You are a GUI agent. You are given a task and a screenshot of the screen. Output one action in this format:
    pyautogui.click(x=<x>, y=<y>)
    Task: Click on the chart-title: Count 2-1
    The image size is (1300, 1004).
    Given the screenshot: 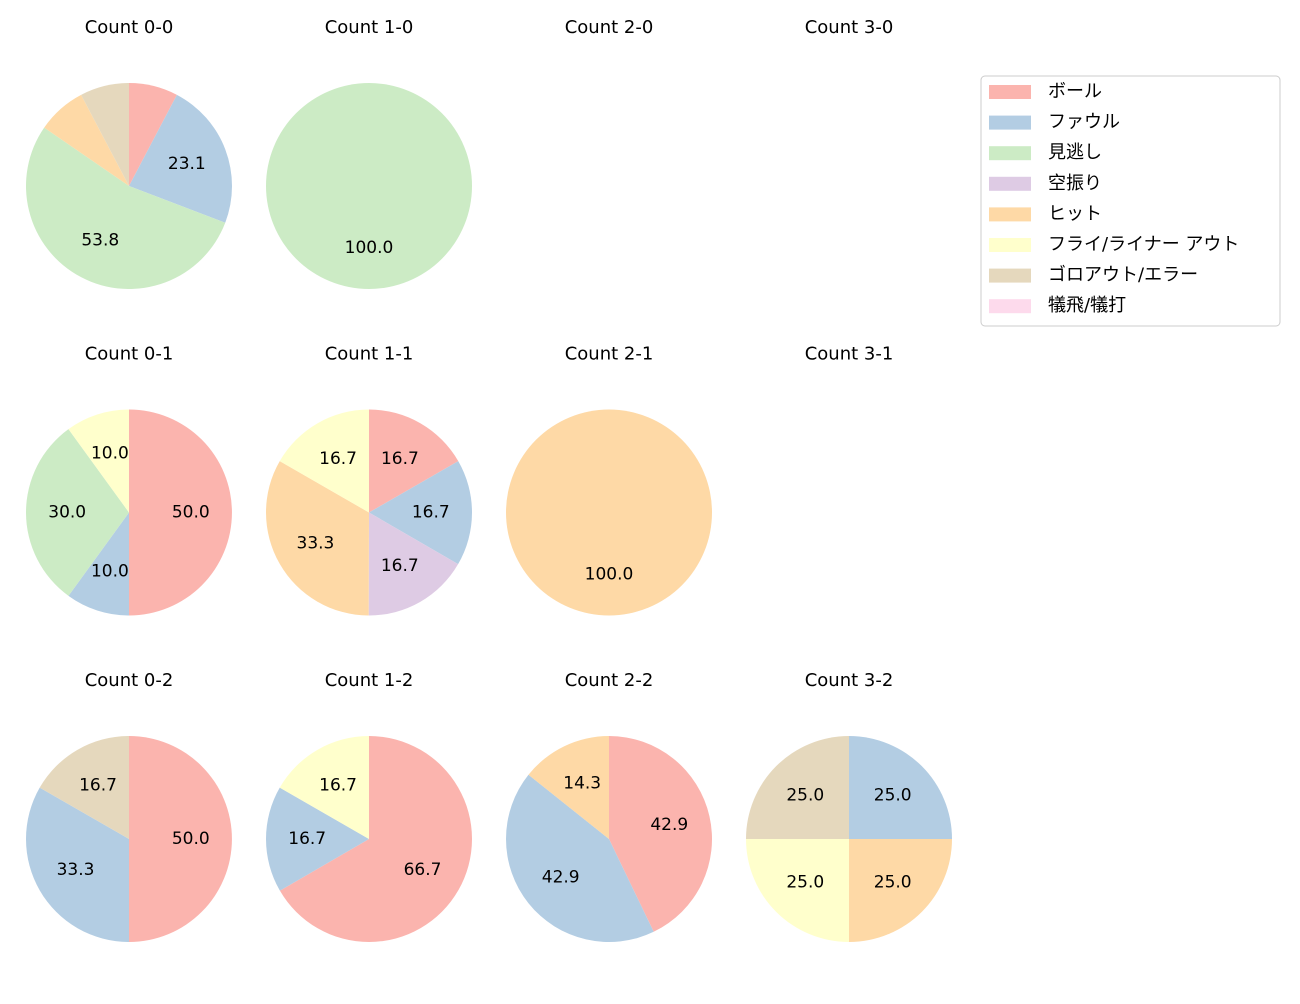 What is the action you would take?
    pyautogui.click(x=609, y=354)
    